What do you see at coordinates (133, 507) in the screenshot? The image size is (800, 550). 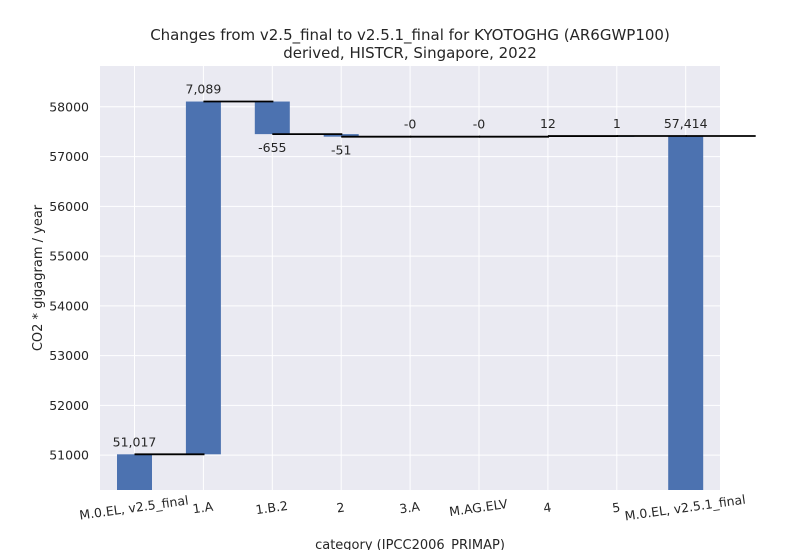 I see `x-tick-label: M.0.EL, v2.5_final` at bounding box center [133, 507].